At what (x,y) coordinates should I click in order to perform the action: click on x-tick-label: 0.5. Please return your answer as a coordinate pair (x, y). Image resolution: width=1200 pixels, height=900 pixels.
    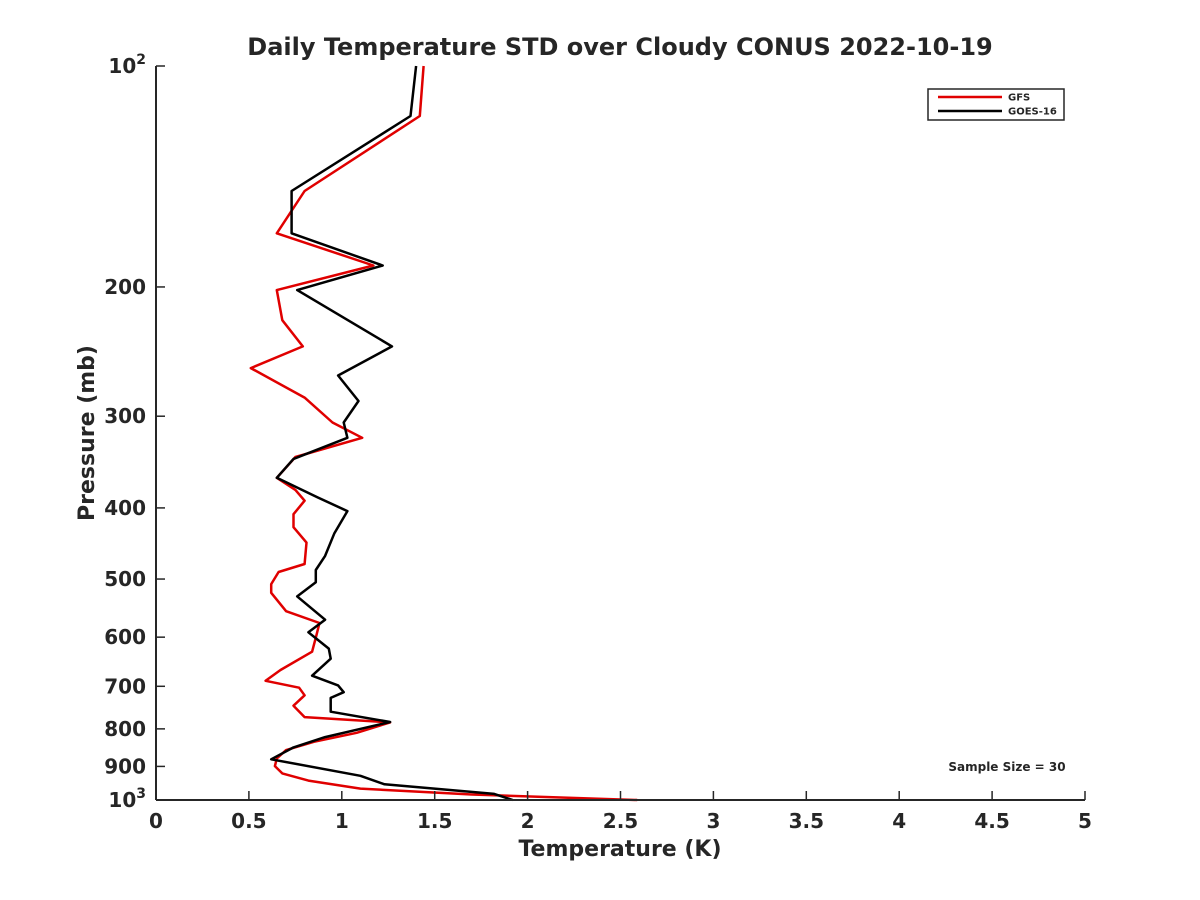
    Looking at the image, I should click on (248, 821).